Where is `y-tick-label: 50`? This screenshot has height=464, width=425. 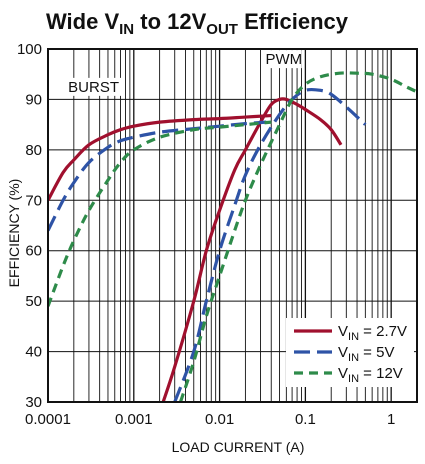
y-tick-label: 50 is located at coordinates (33, 301).